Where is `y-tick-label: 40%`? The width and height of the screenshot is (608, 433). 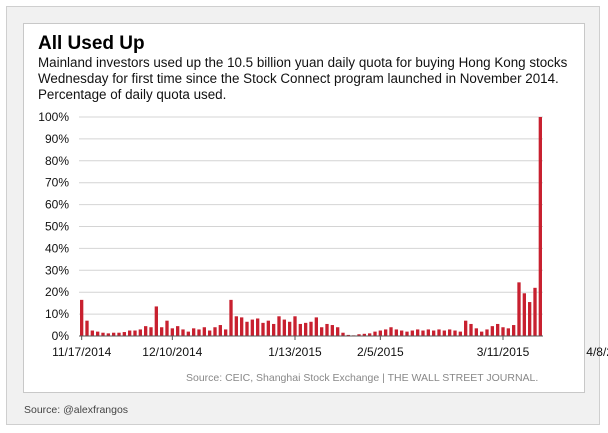
y-tick-label: 40% is located at coordinates (57, 248).